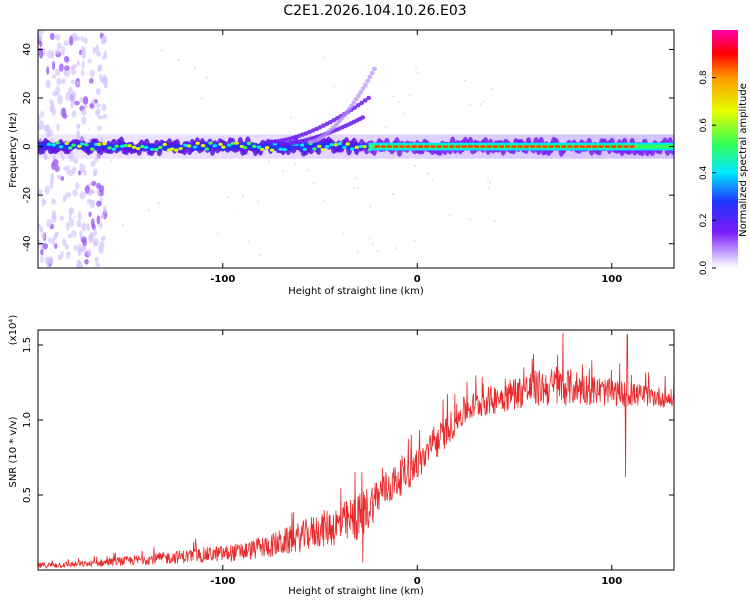 The image size is (750, 600). What do you see at coordinates (704, 125) in the screenshot?
I see `colorbar-tick-label: 0.6` at bounding box center [704, 125].